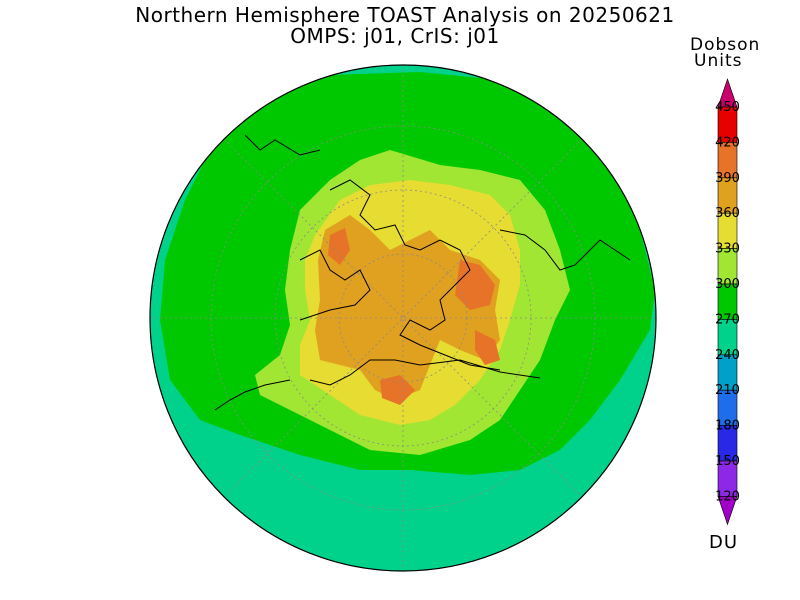  I want to click on colorbar-tick-label-240: 240, so click(727, 355).